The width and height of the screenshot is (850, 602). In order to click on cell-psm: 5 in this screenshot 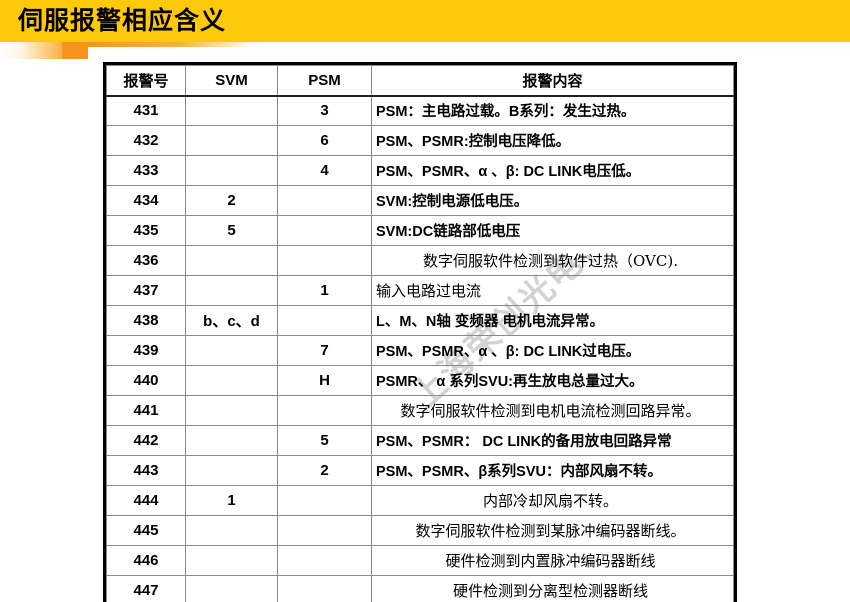, I will do `click(324, 440)`.